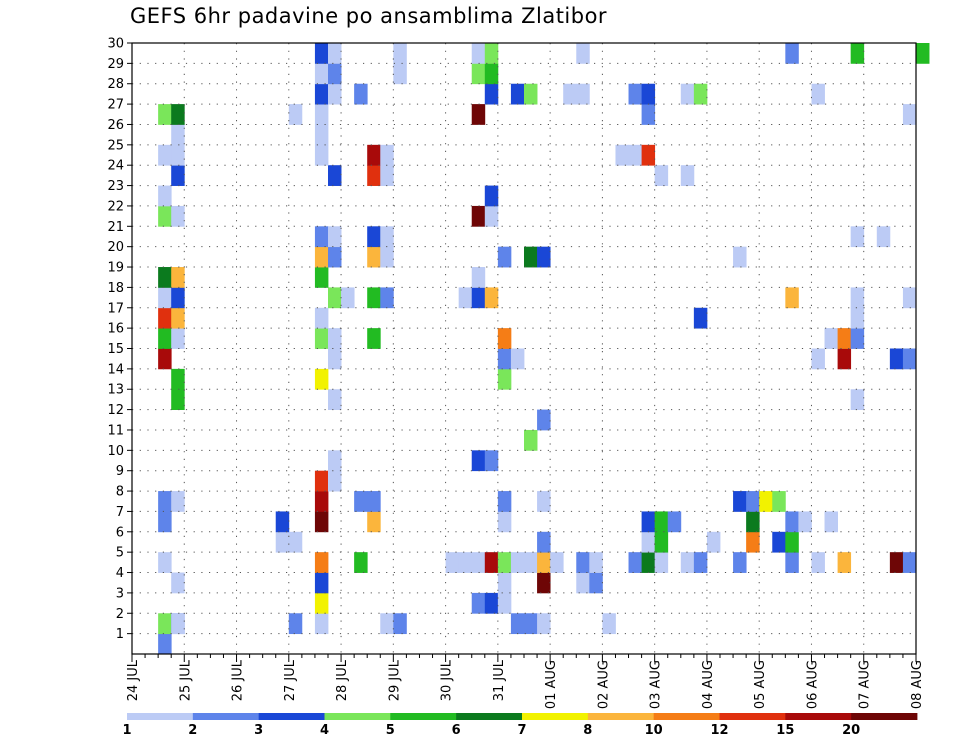  Describe the element at coordinates (115, 125) in the screenshot. I see `y-tick-label: 26` at that location.